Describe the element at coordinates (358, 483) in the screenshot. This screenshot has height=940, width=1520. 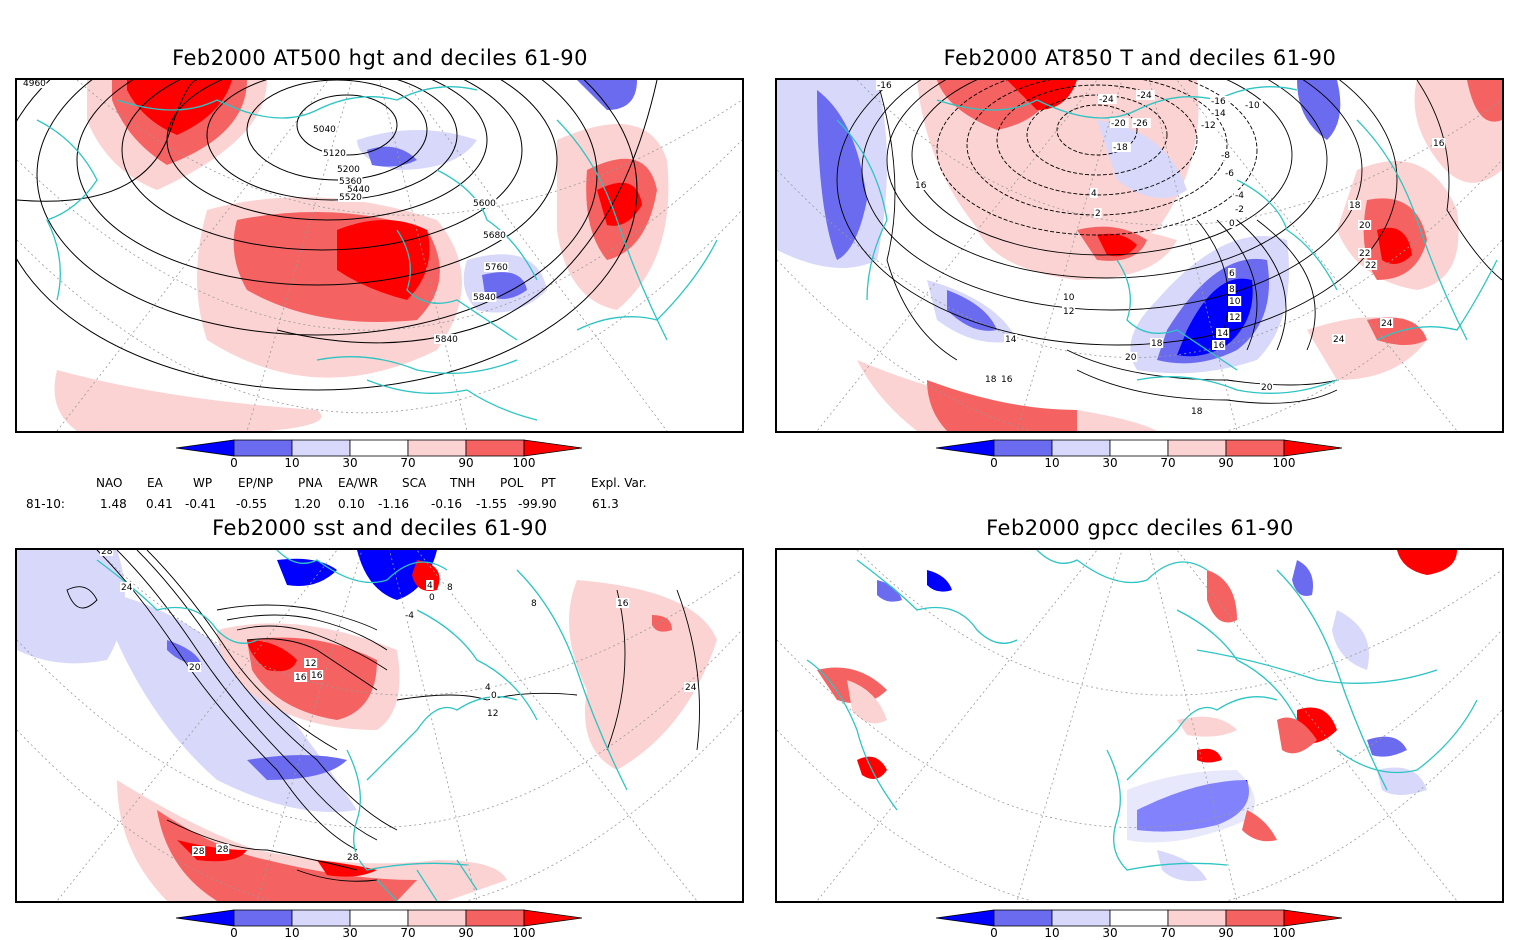
I see `index-header-eawr: EA/WR` at that location.